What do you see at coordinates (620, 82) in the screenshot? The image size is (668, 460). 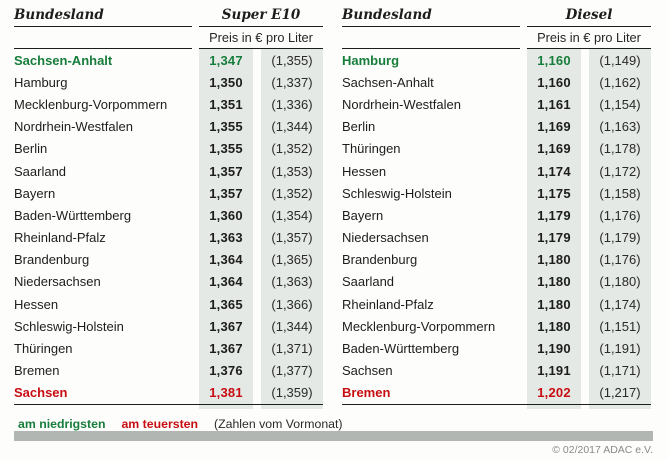 I see `previous-price: (1,162)` at bounding box center [620, 82].